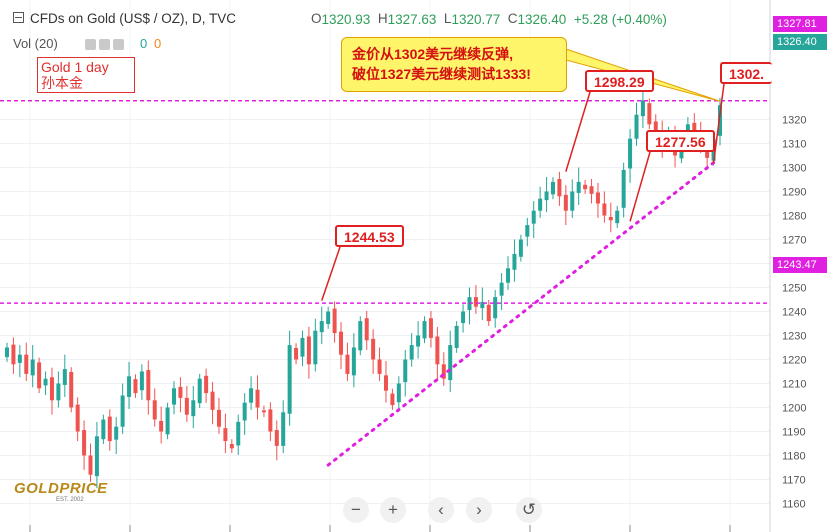  What do you see at coordinates (104, 44) in the screenshot?
I see `settings-icon` at bounding box center [104, 44].